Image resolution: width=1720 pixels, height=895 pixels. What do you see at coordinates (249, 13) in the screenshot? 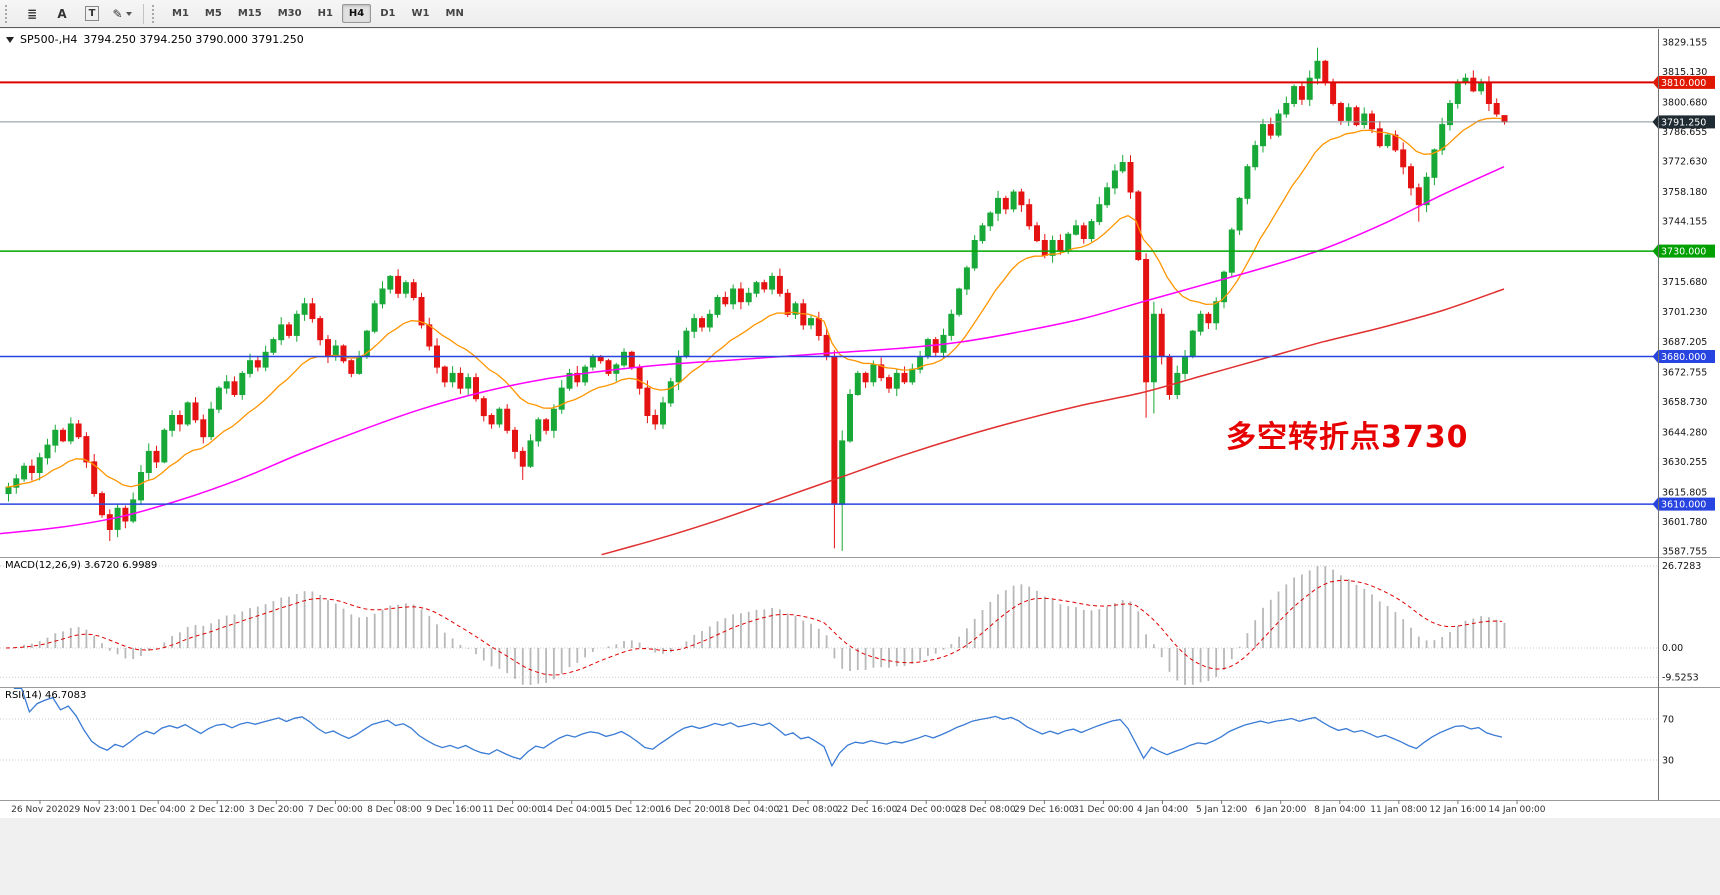
I see `timeframe-button-m15: M15` at bounding box center [249, 13].